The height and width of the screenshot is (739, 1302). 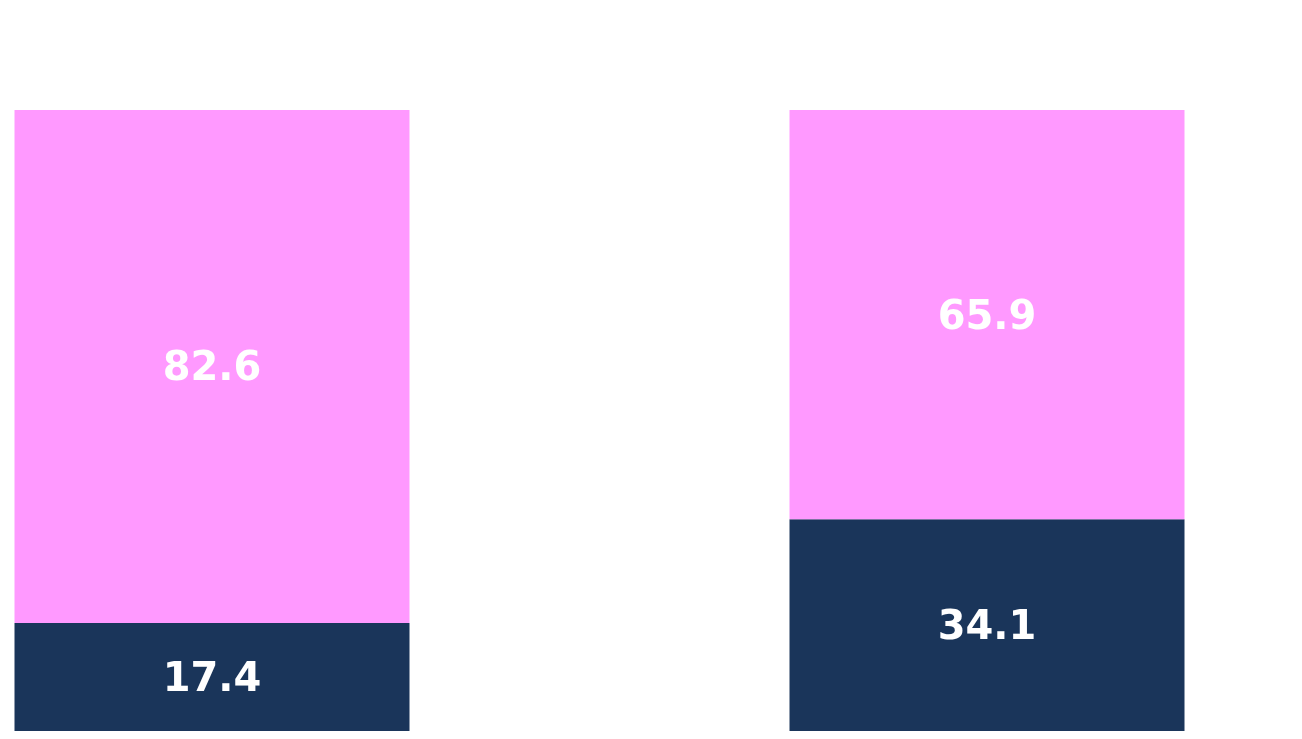 I want to click on data-label: 17.4, so click(x=212, y=676).